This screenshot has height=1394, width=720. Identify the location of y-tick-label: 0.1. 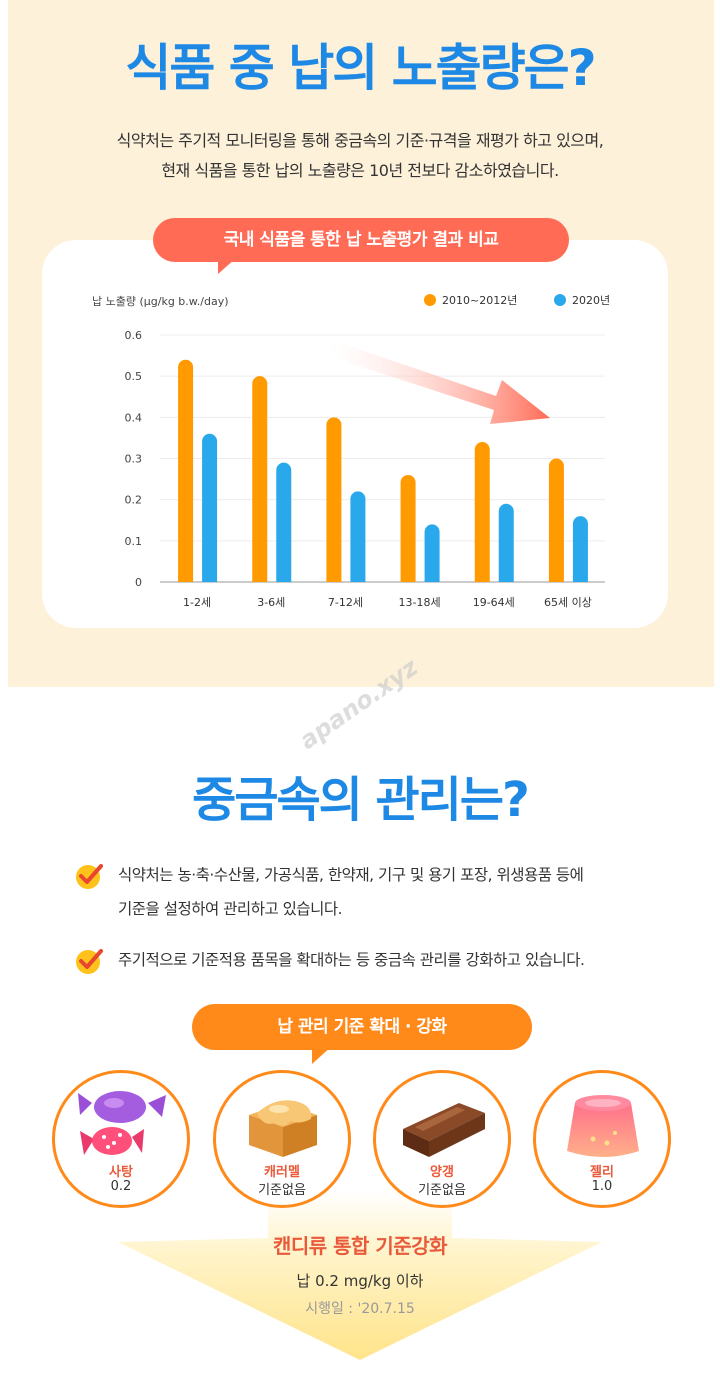
(134, 541).